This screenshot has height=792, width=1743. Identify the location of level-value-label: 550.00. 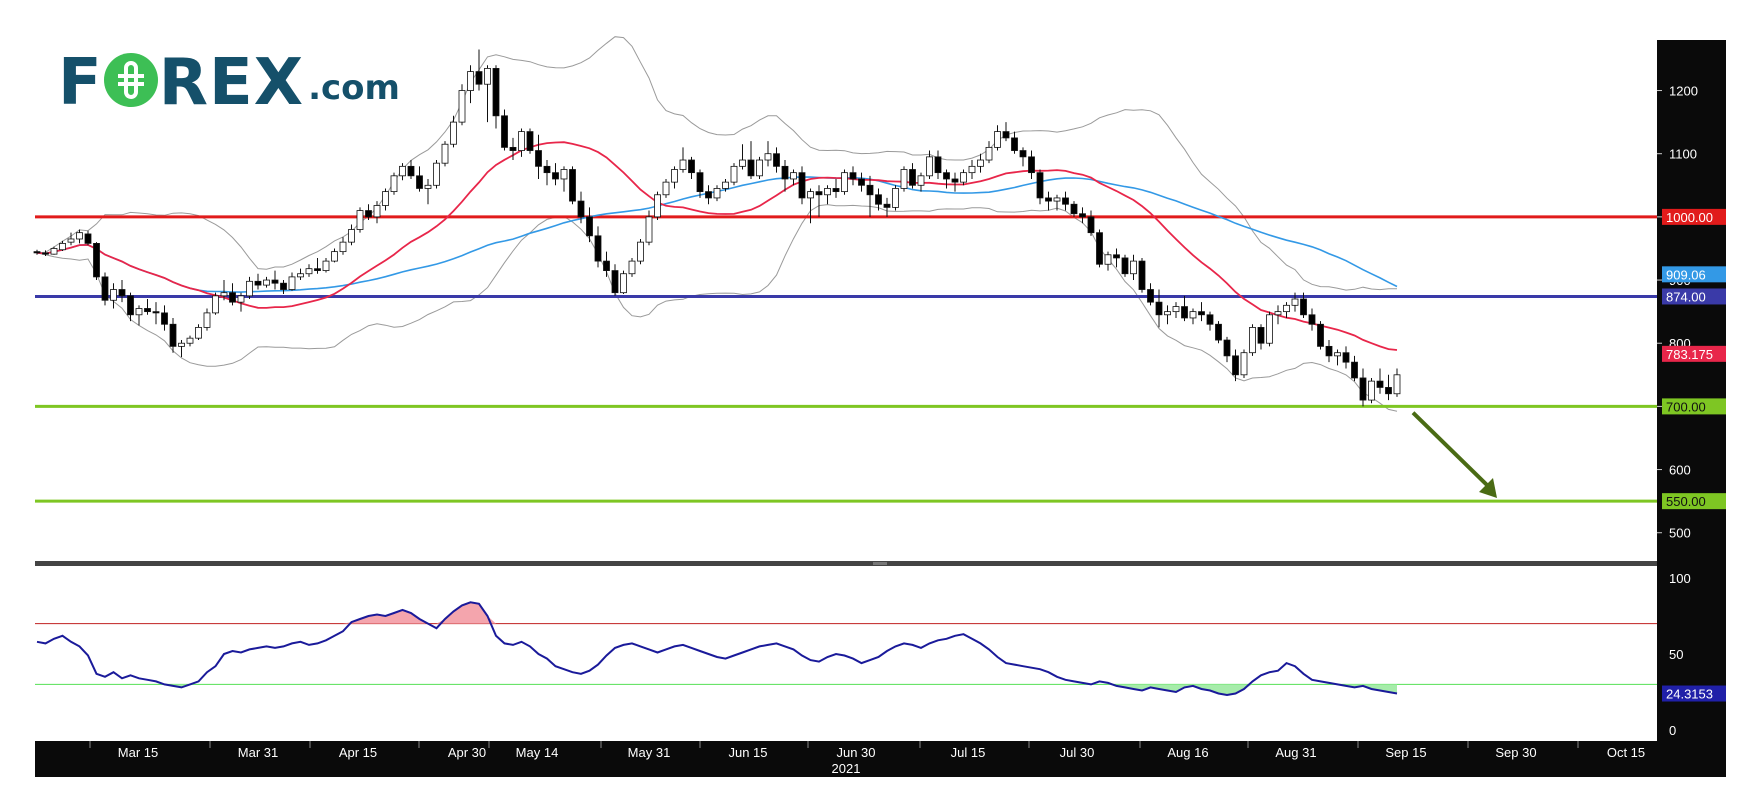
(1686, 501).